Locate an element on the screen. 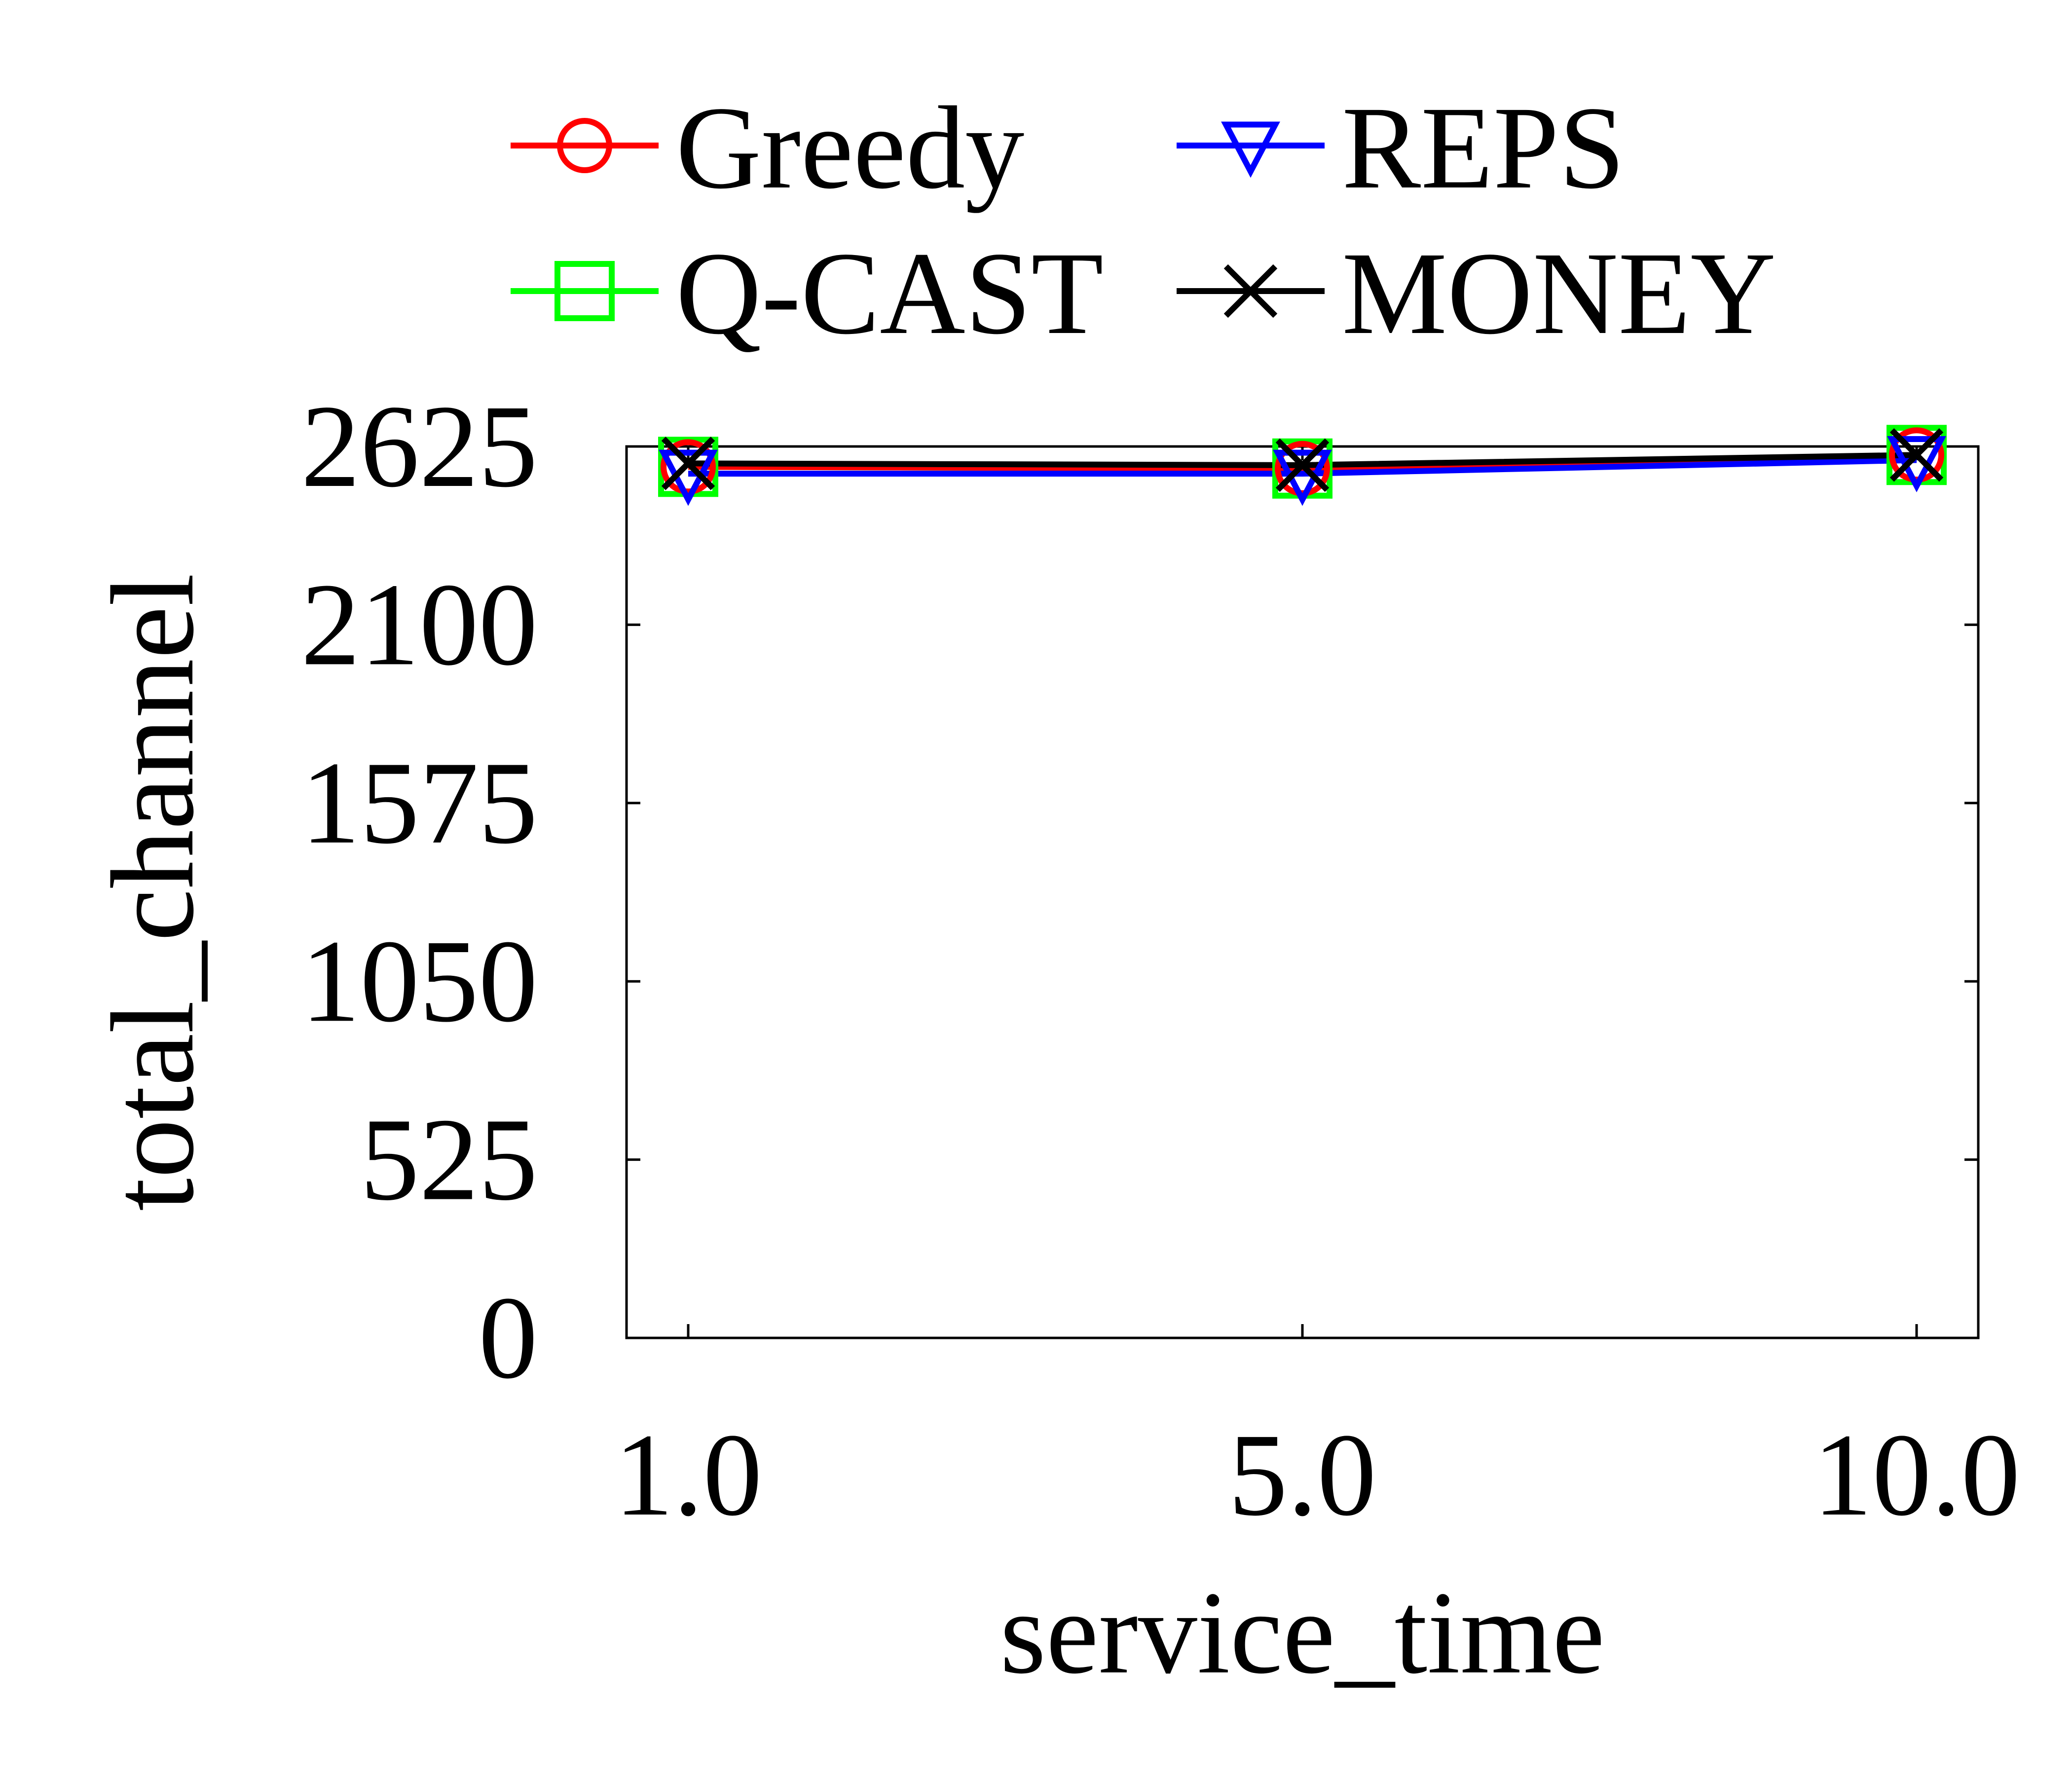  legend-marker-greedy is located at coordinates (584, 145).